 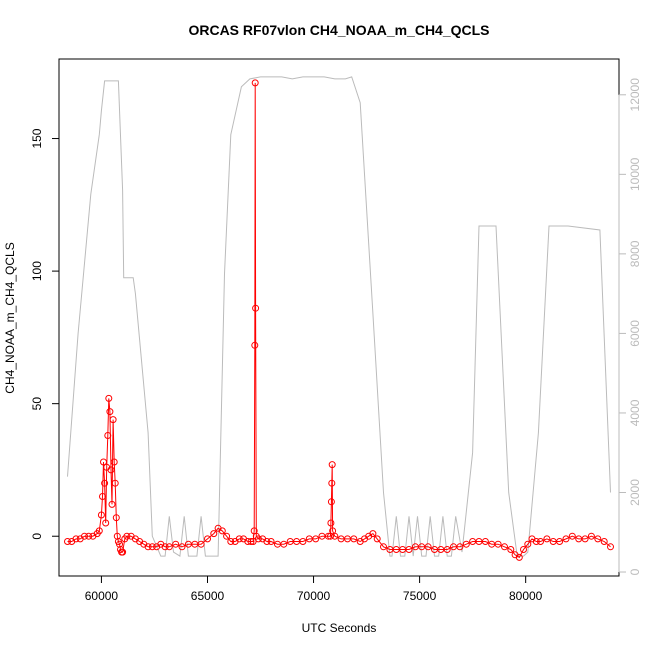 What do you see at coordinates (635, 492) in the screenshot?
I see `y2-tick-label: 2000` at bounding box center [635, 492].